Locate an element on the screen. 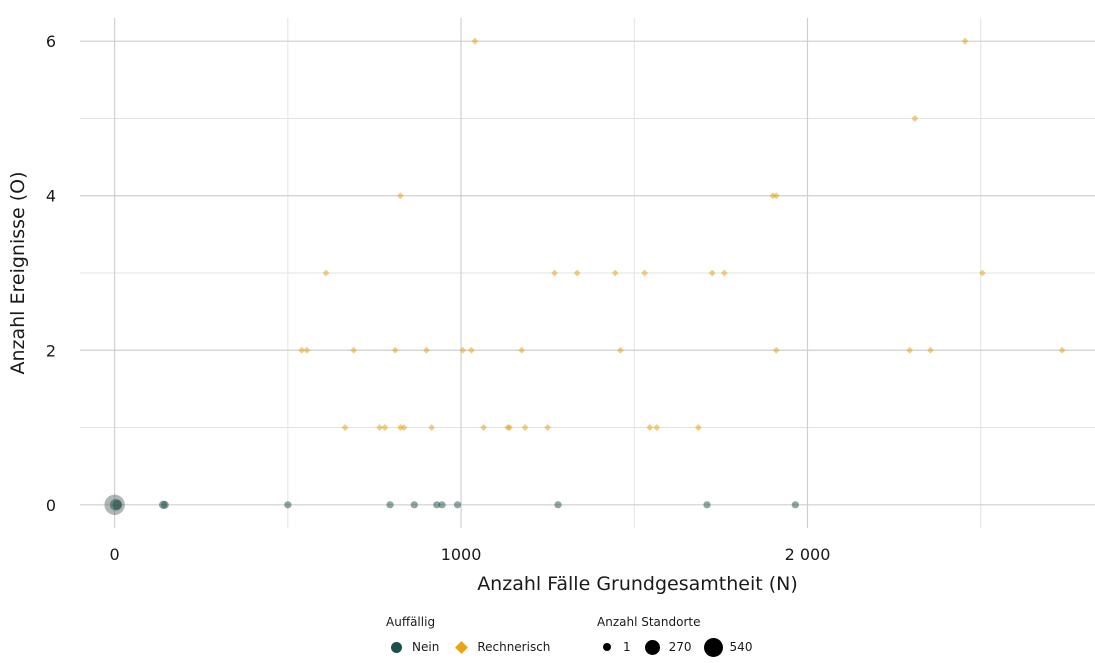 Image resolution: width=1095 pixels, height=663 pixels. legend-size-group: Anzahl Standorte 1 270 540 is located at coordinates (680, 636).